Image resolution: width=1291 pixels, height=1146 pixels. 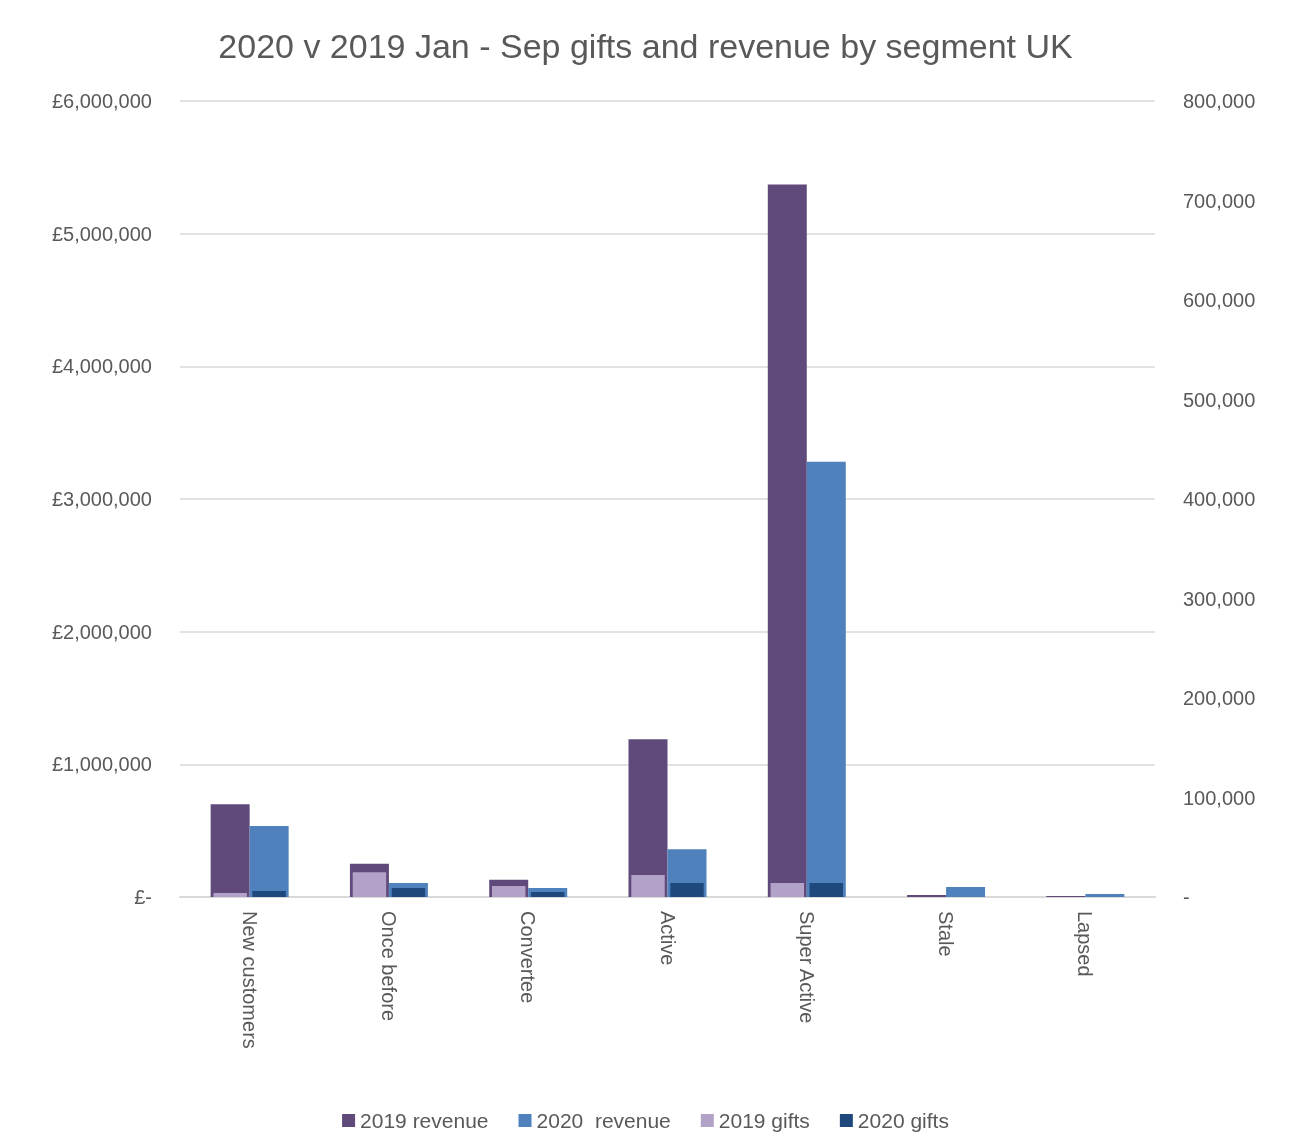 What do you see at coordinates (101, 499) in the screenshot?
I see `y-tick-label: £3,000,000` at bounding box center [101, 499].